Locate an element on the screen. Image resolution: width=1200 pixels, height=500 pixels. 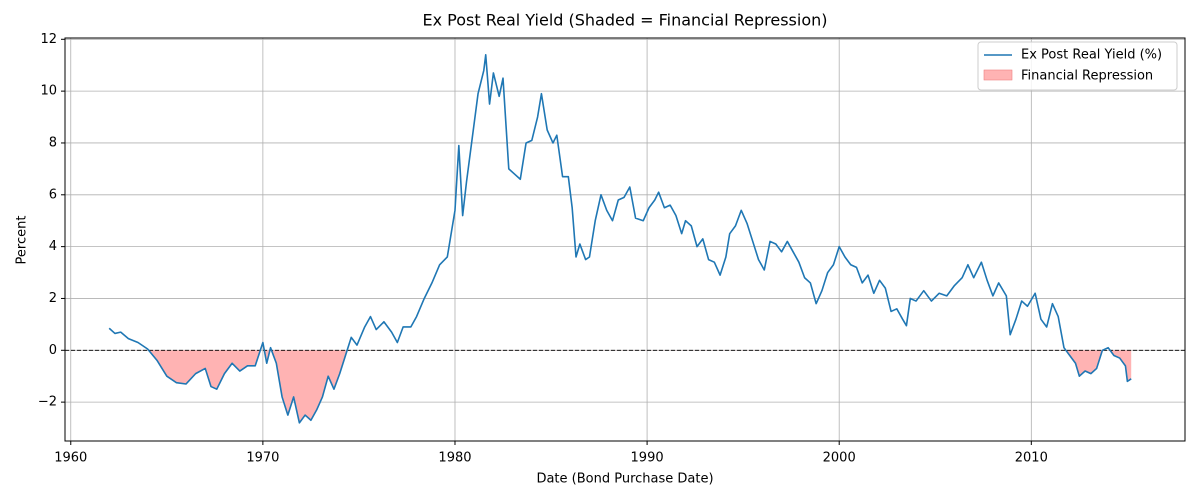
x-axis-label: Date (Bond Purchase Date) is located at coordinates (624, 479).